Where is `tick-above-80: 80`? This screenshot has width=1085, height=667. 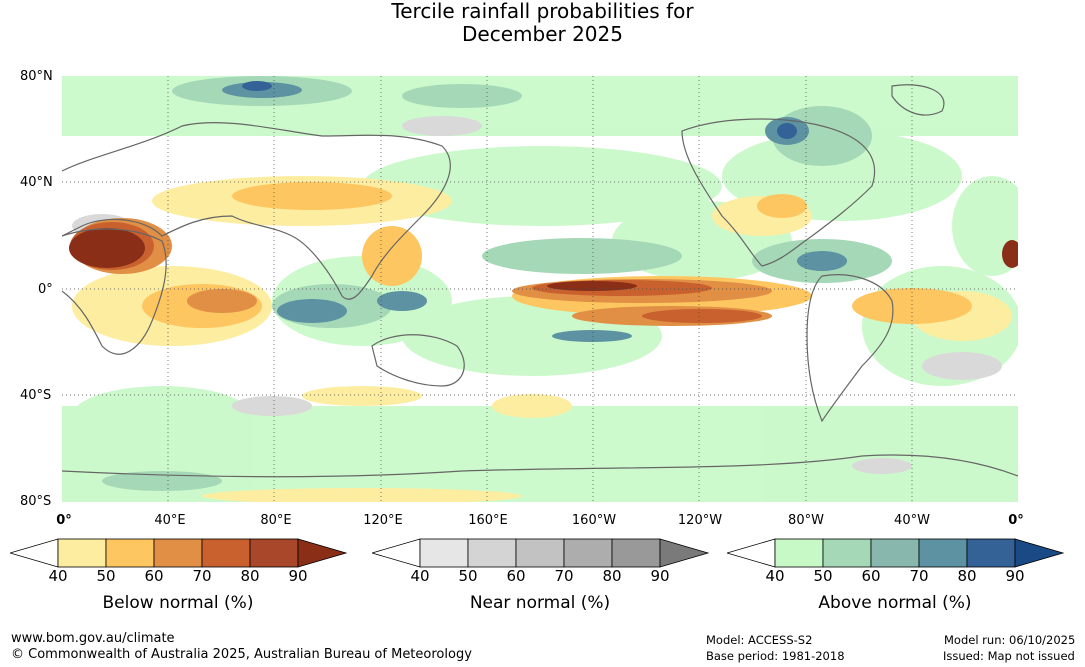
tick-above-80: 80 is located at coordinates (967, 576).